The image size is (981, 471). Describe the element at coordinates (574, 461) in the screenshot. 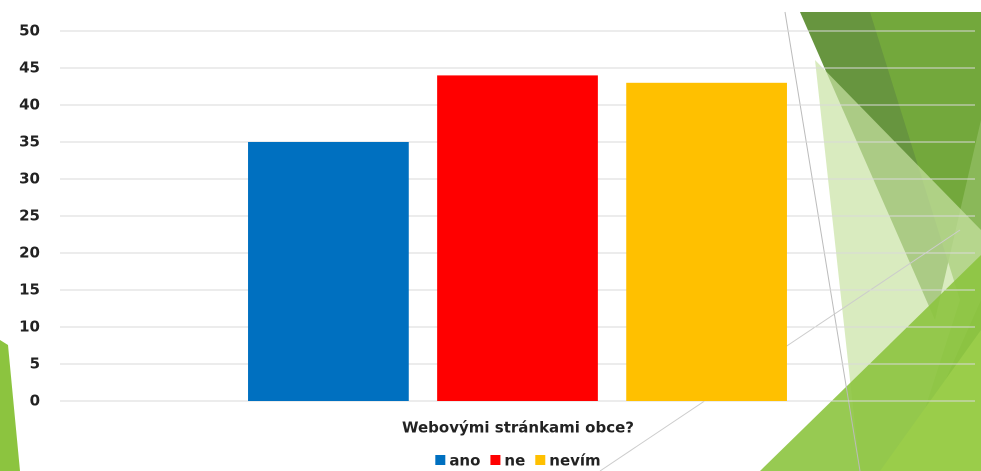

I see `legend-label: nevím` at that location.